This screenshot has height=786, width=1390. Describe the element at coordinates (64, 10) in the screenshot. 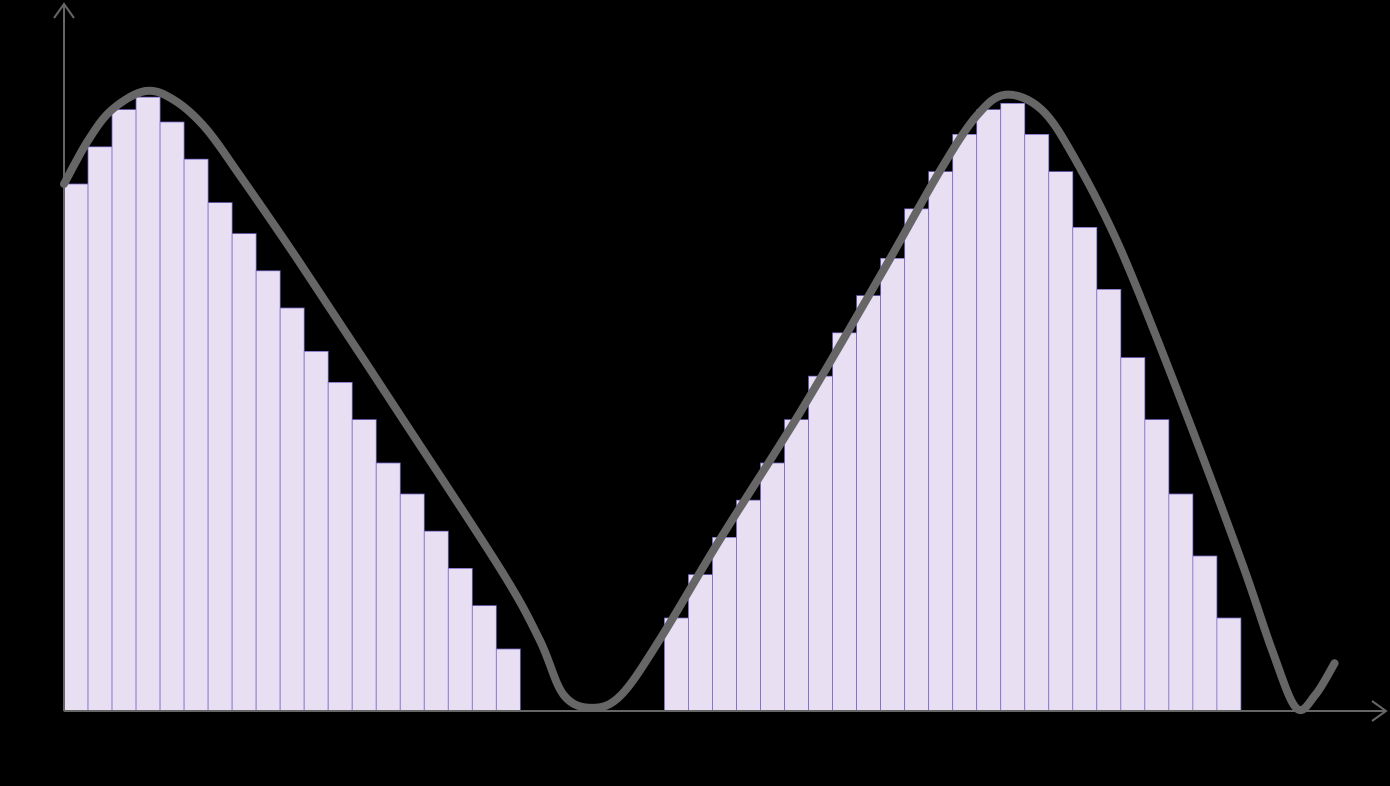

I see `y-axis-arrow` at that location.